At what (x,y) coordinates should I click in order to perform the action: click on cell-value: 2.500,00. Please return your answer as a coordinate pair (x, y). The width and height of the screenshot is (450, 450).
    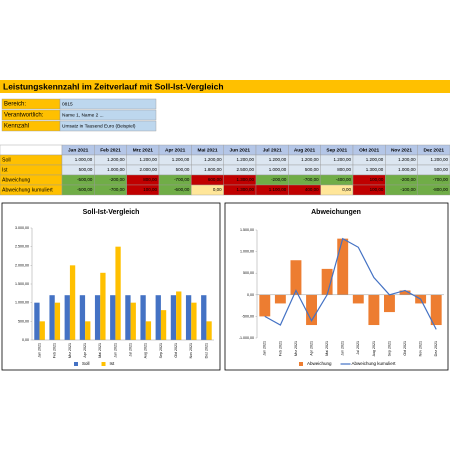
    Looking at the image, I should click on (245, 169).